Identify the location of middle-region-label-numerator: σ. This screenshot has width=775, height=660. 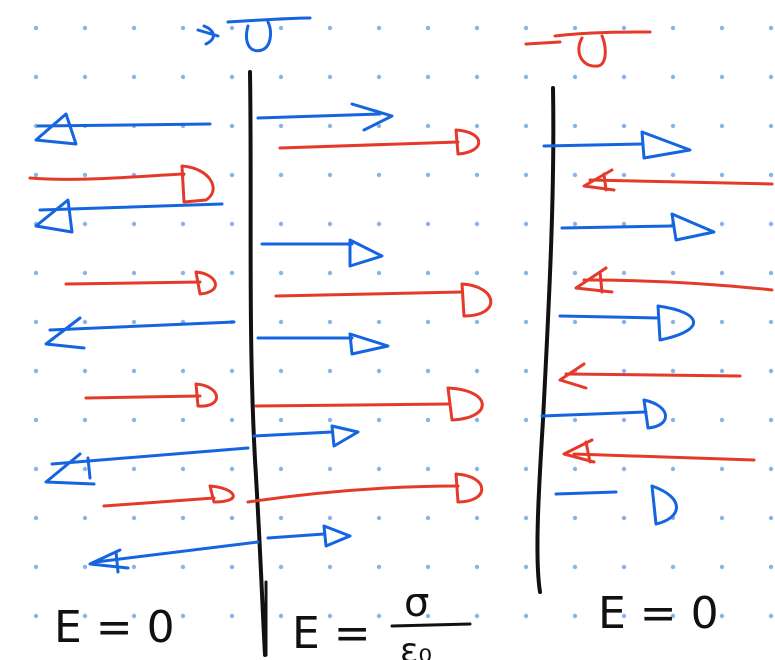
(416, 603).